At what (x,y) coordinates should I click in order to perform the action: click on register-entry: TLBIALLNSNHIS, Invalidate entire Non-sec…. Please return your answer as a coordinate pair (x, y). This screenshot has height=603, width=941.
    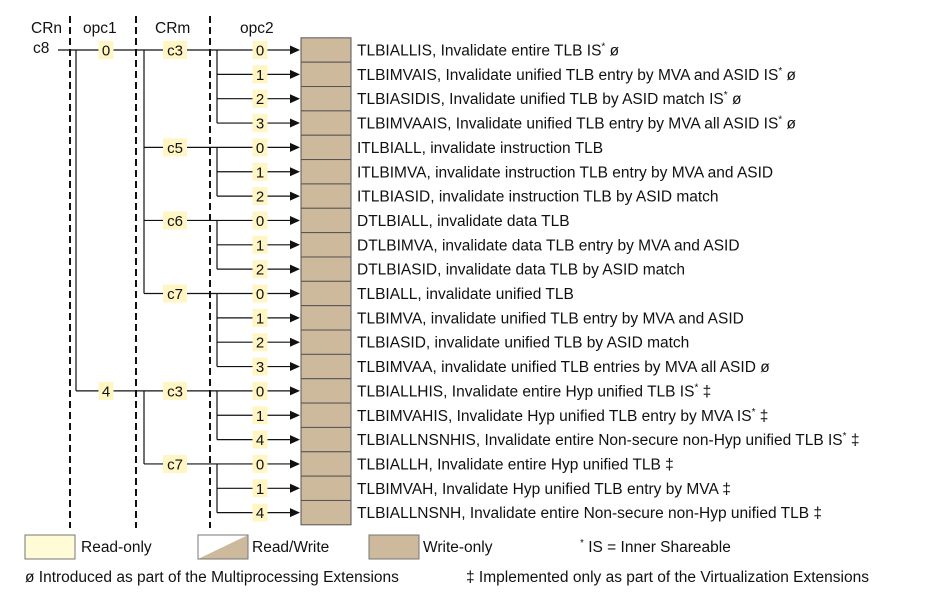
    Looking at the image, I should click on (608, 440).